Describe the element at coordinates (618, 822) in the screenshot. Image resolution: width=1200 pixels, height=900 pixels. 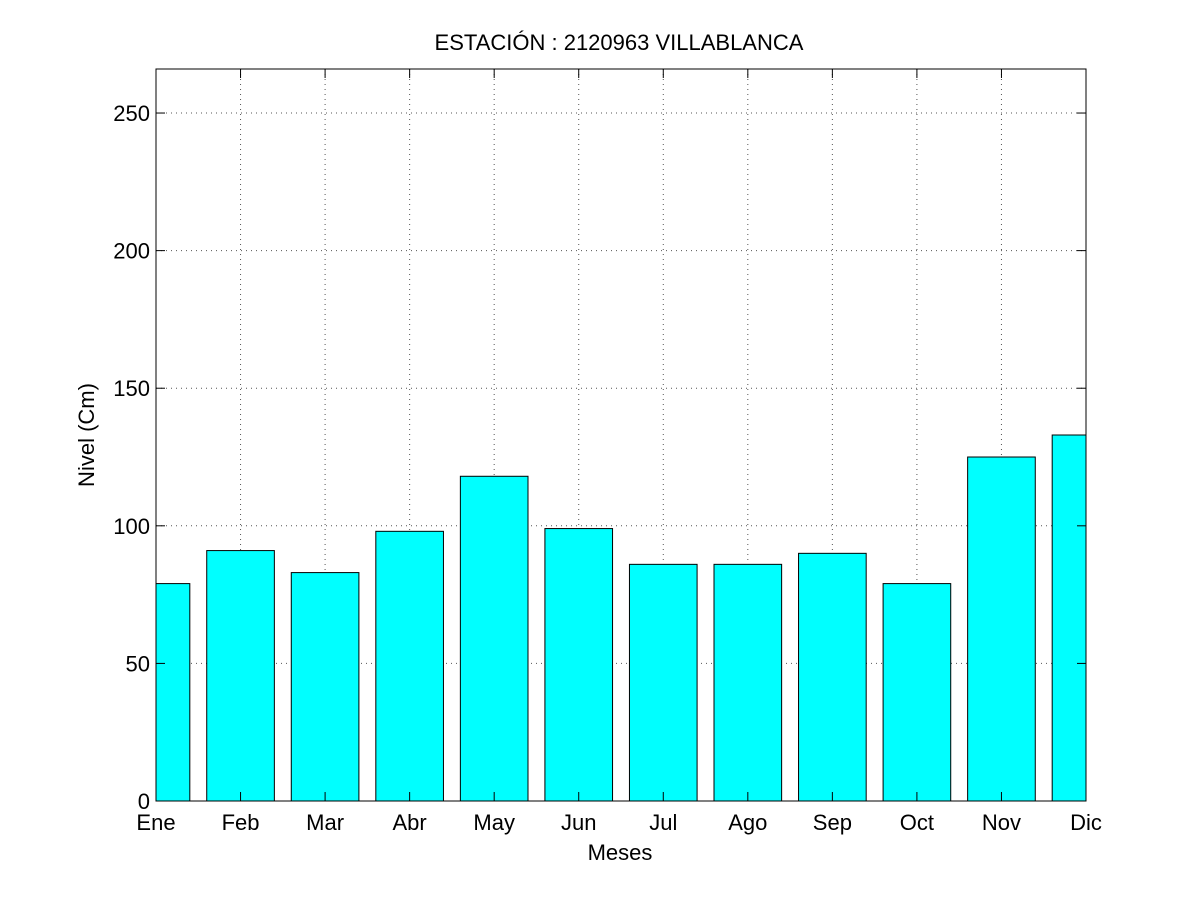
I see `x-tick-labels: Ene Feb Mar Abr May Jun Jul Ago Sep Oct Nov Dic` at that location.